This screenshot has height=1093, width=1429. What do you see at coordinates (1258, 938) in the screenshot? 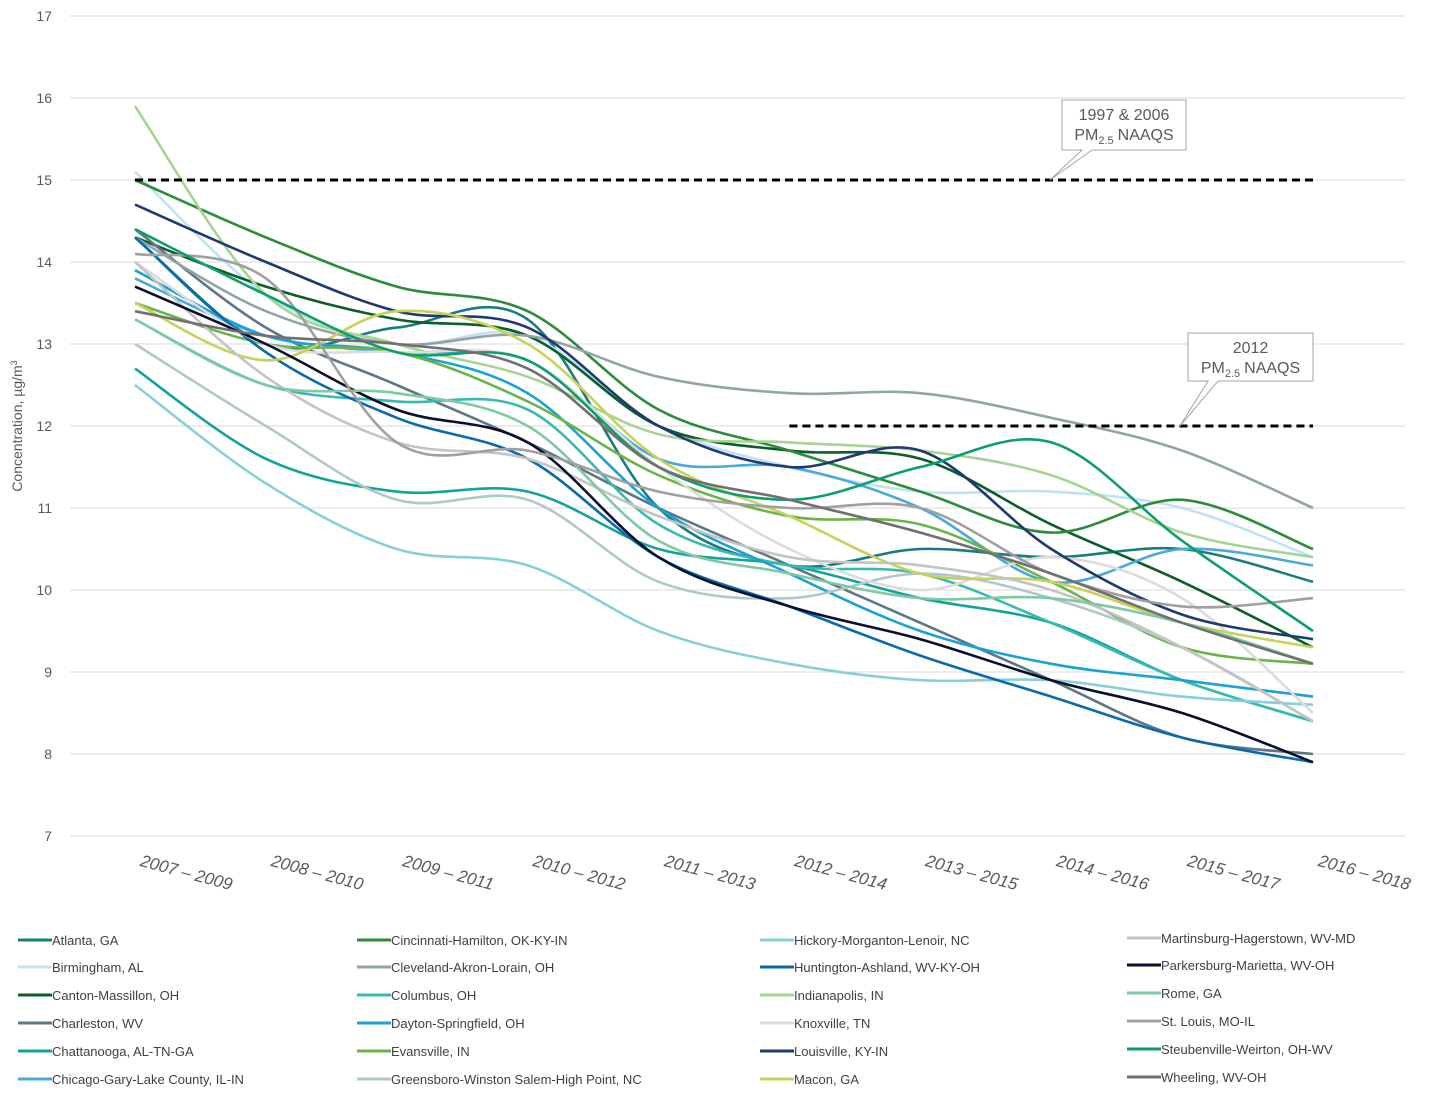
I see `legend-label: Martinsburg-Hagerstown, WV-MD` at bounding box center [1258, 938].